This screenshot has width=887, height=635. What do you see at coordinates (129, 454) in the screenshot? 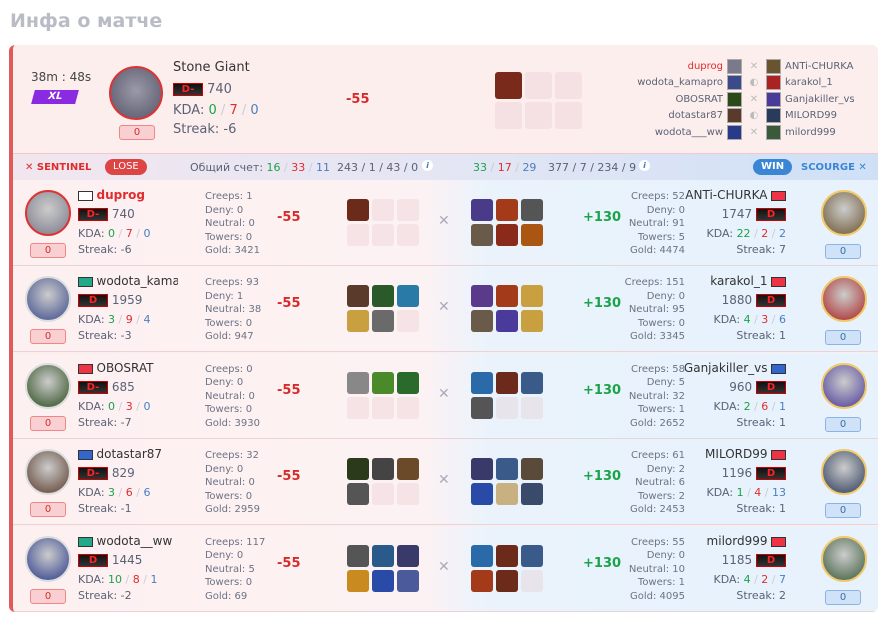
I see `player-name: dotastar87` at bounding box center [129, 454].